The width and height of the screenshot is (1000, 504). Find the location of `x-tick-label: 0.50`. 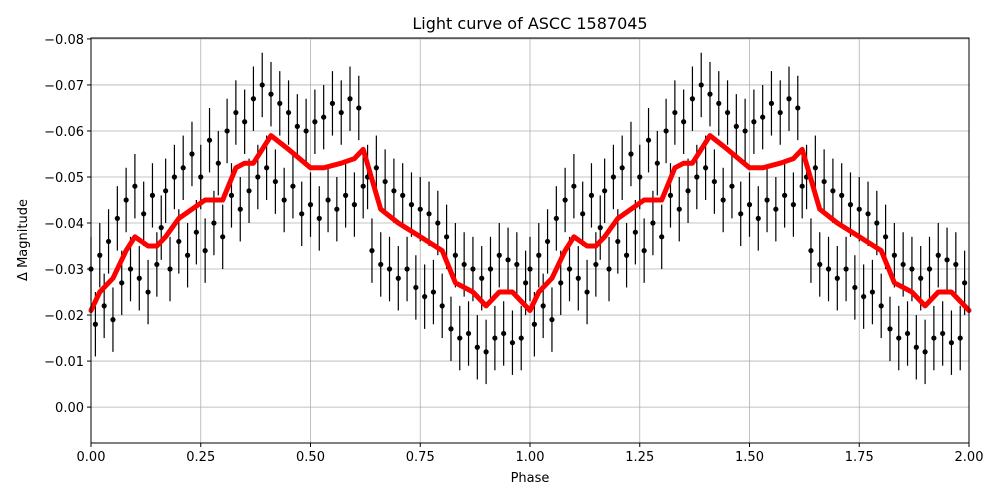

x-tick-label: 0.50 is located at coordinates (310, 457).